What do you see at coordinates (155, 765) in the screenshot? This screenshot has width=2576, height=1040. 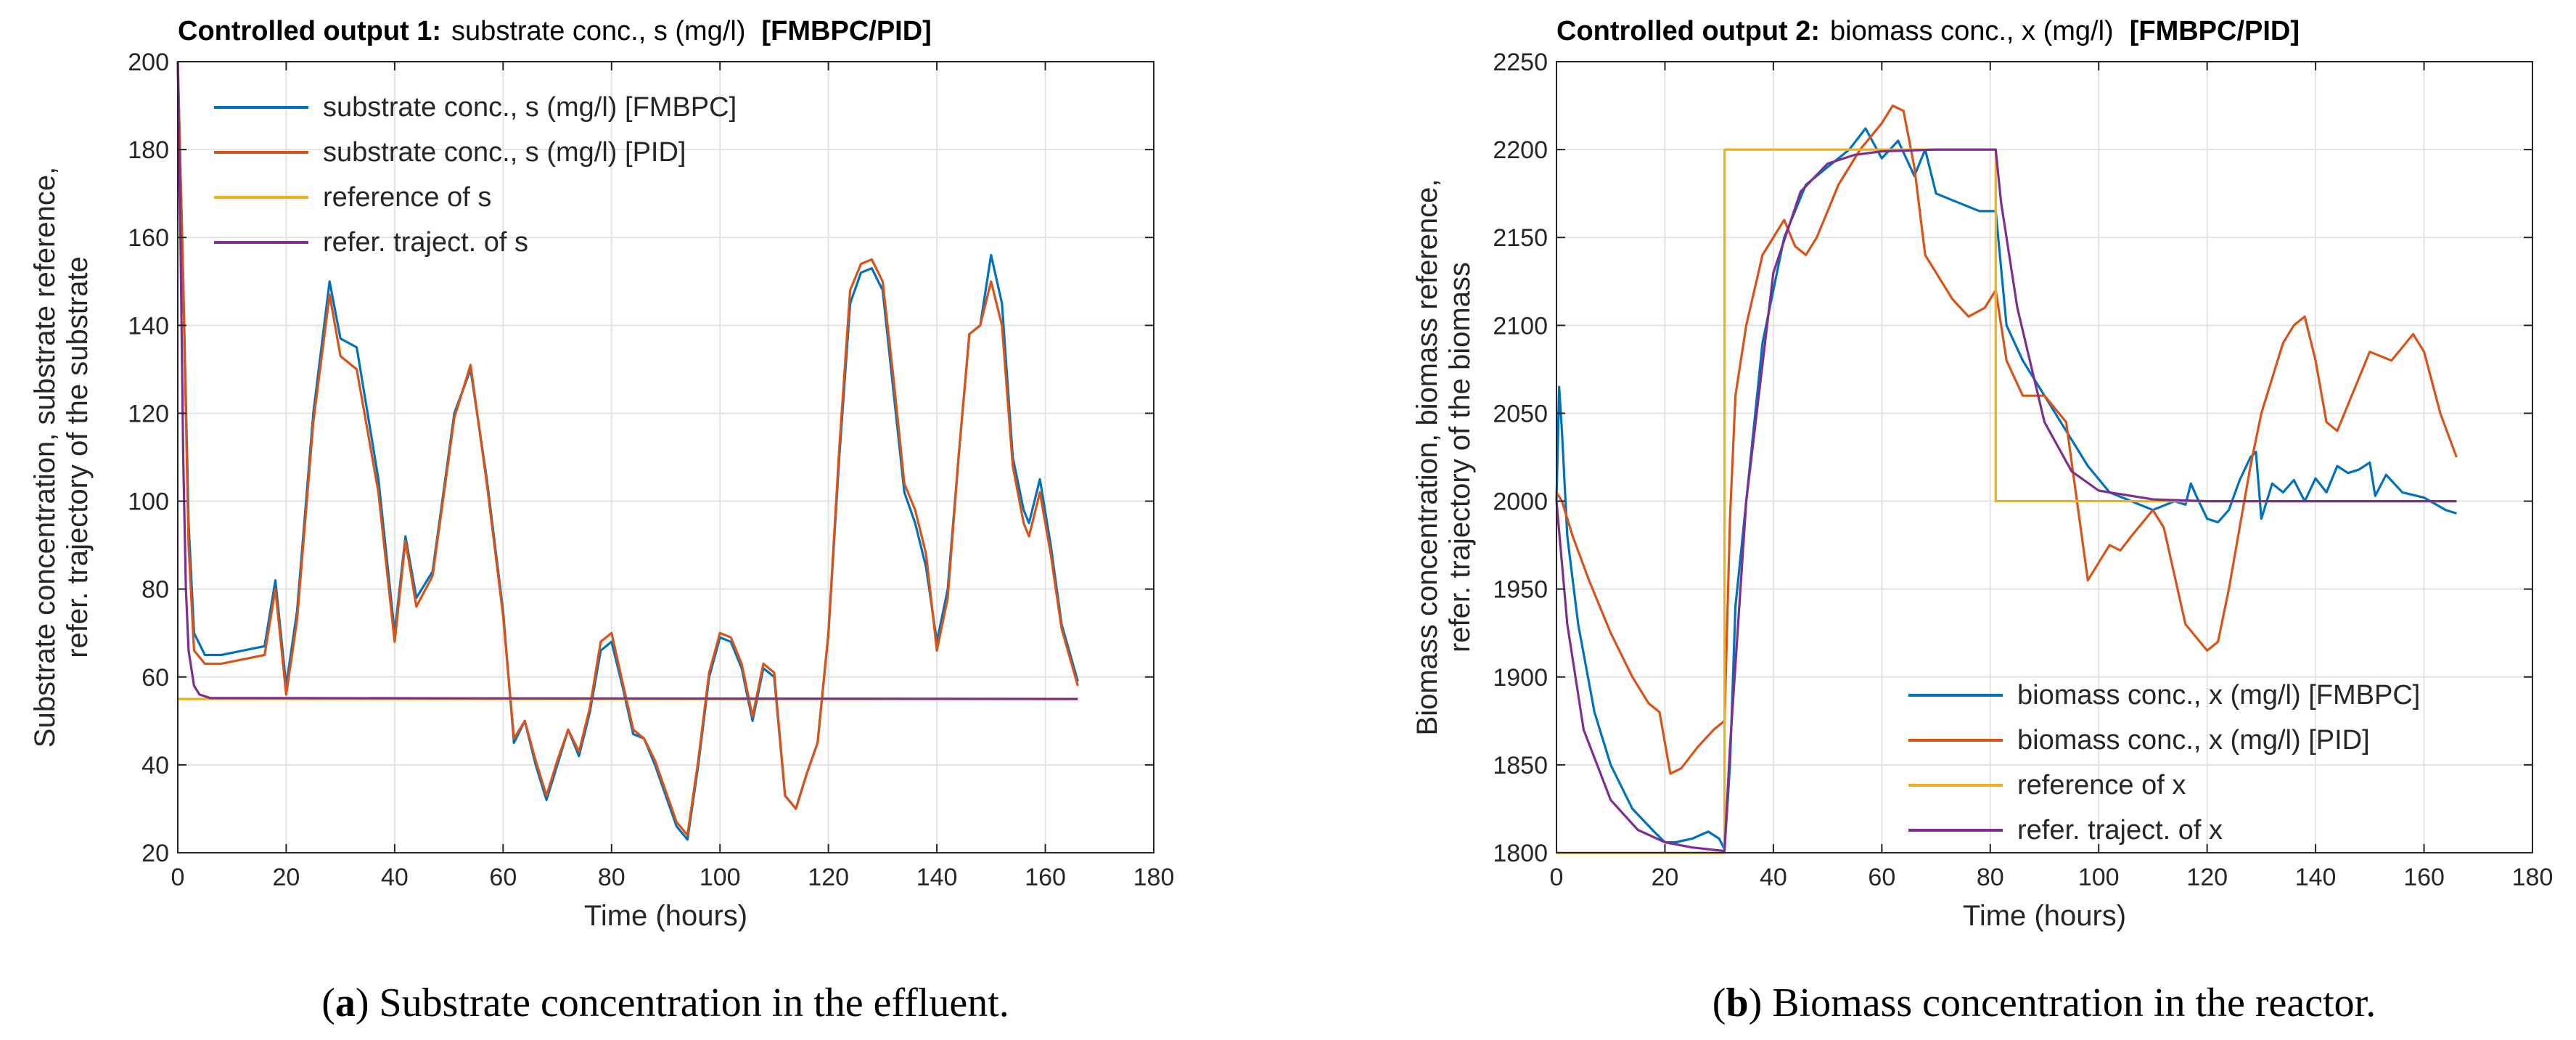 I see `chart1-y-tick-label: 40` at bounding box center [155, 765].